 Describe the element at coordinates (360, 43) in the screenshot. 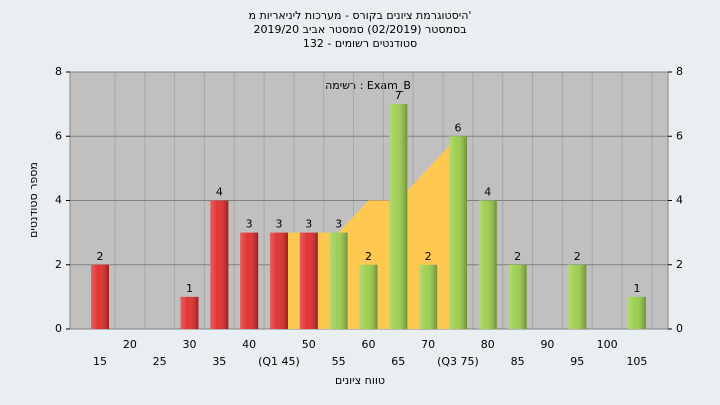

I see `subtitle: סטודנטים רשומים - 132` at that location.